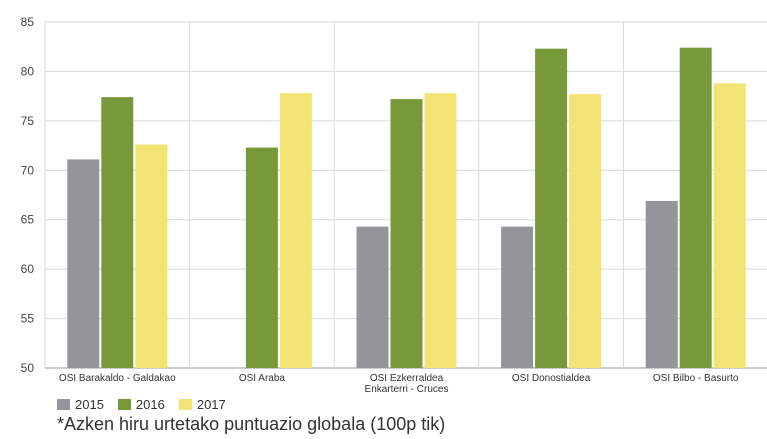 The height and width of the screenshot is (439, 767). I want to click on x-category-label-line: OSI Bilbo - Basurto, so click(696, 378).